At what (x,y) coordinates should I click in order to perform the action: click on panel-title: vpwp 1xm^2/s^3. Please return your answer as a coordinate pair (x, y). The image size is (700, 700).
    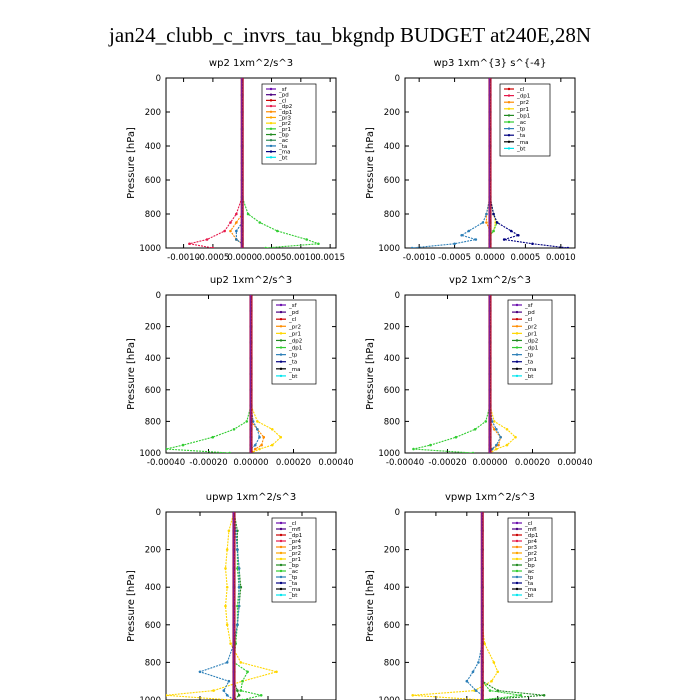
    Looking at the image, I should click on (490, 497).